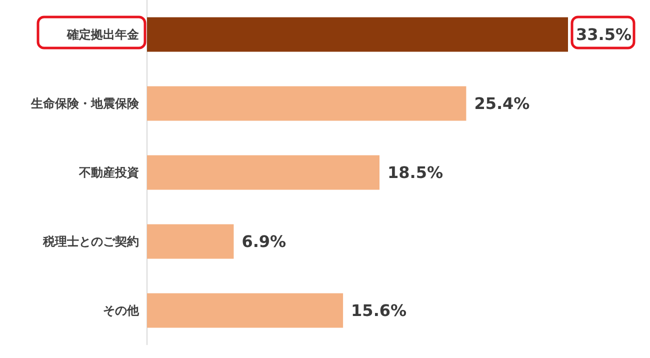 The height and width of the screenshot is (358, 650). Describe the element at coordinates (264, 242) in the screenshot. I see `data-label: 6.9%` at that location.